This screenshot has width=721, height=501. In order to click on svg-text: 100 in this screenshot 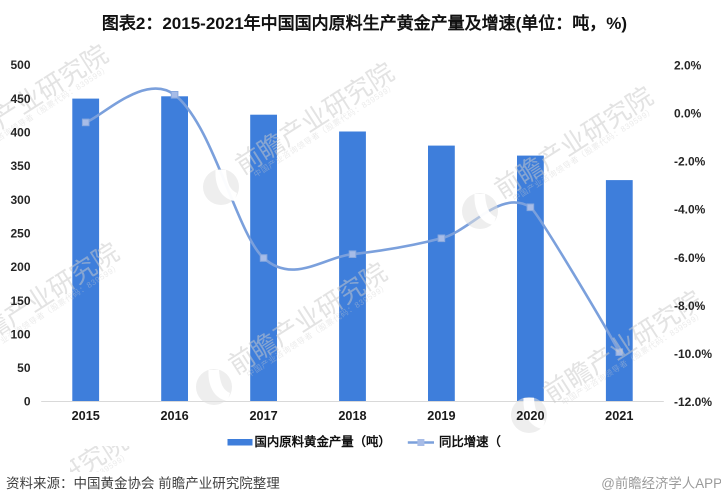, I will do `click(20, 334)`.